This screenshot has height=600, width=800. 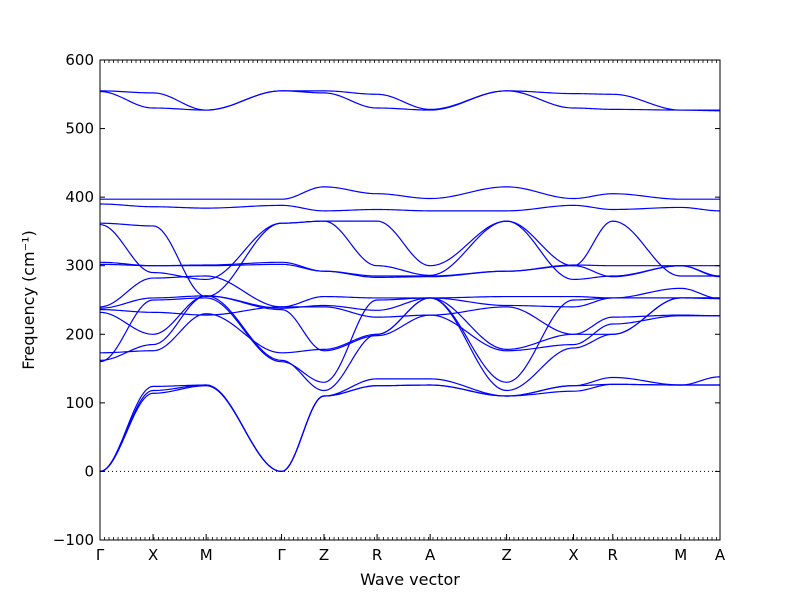 I want to click on y-tick-label: 0, so click(x=89, y=471).